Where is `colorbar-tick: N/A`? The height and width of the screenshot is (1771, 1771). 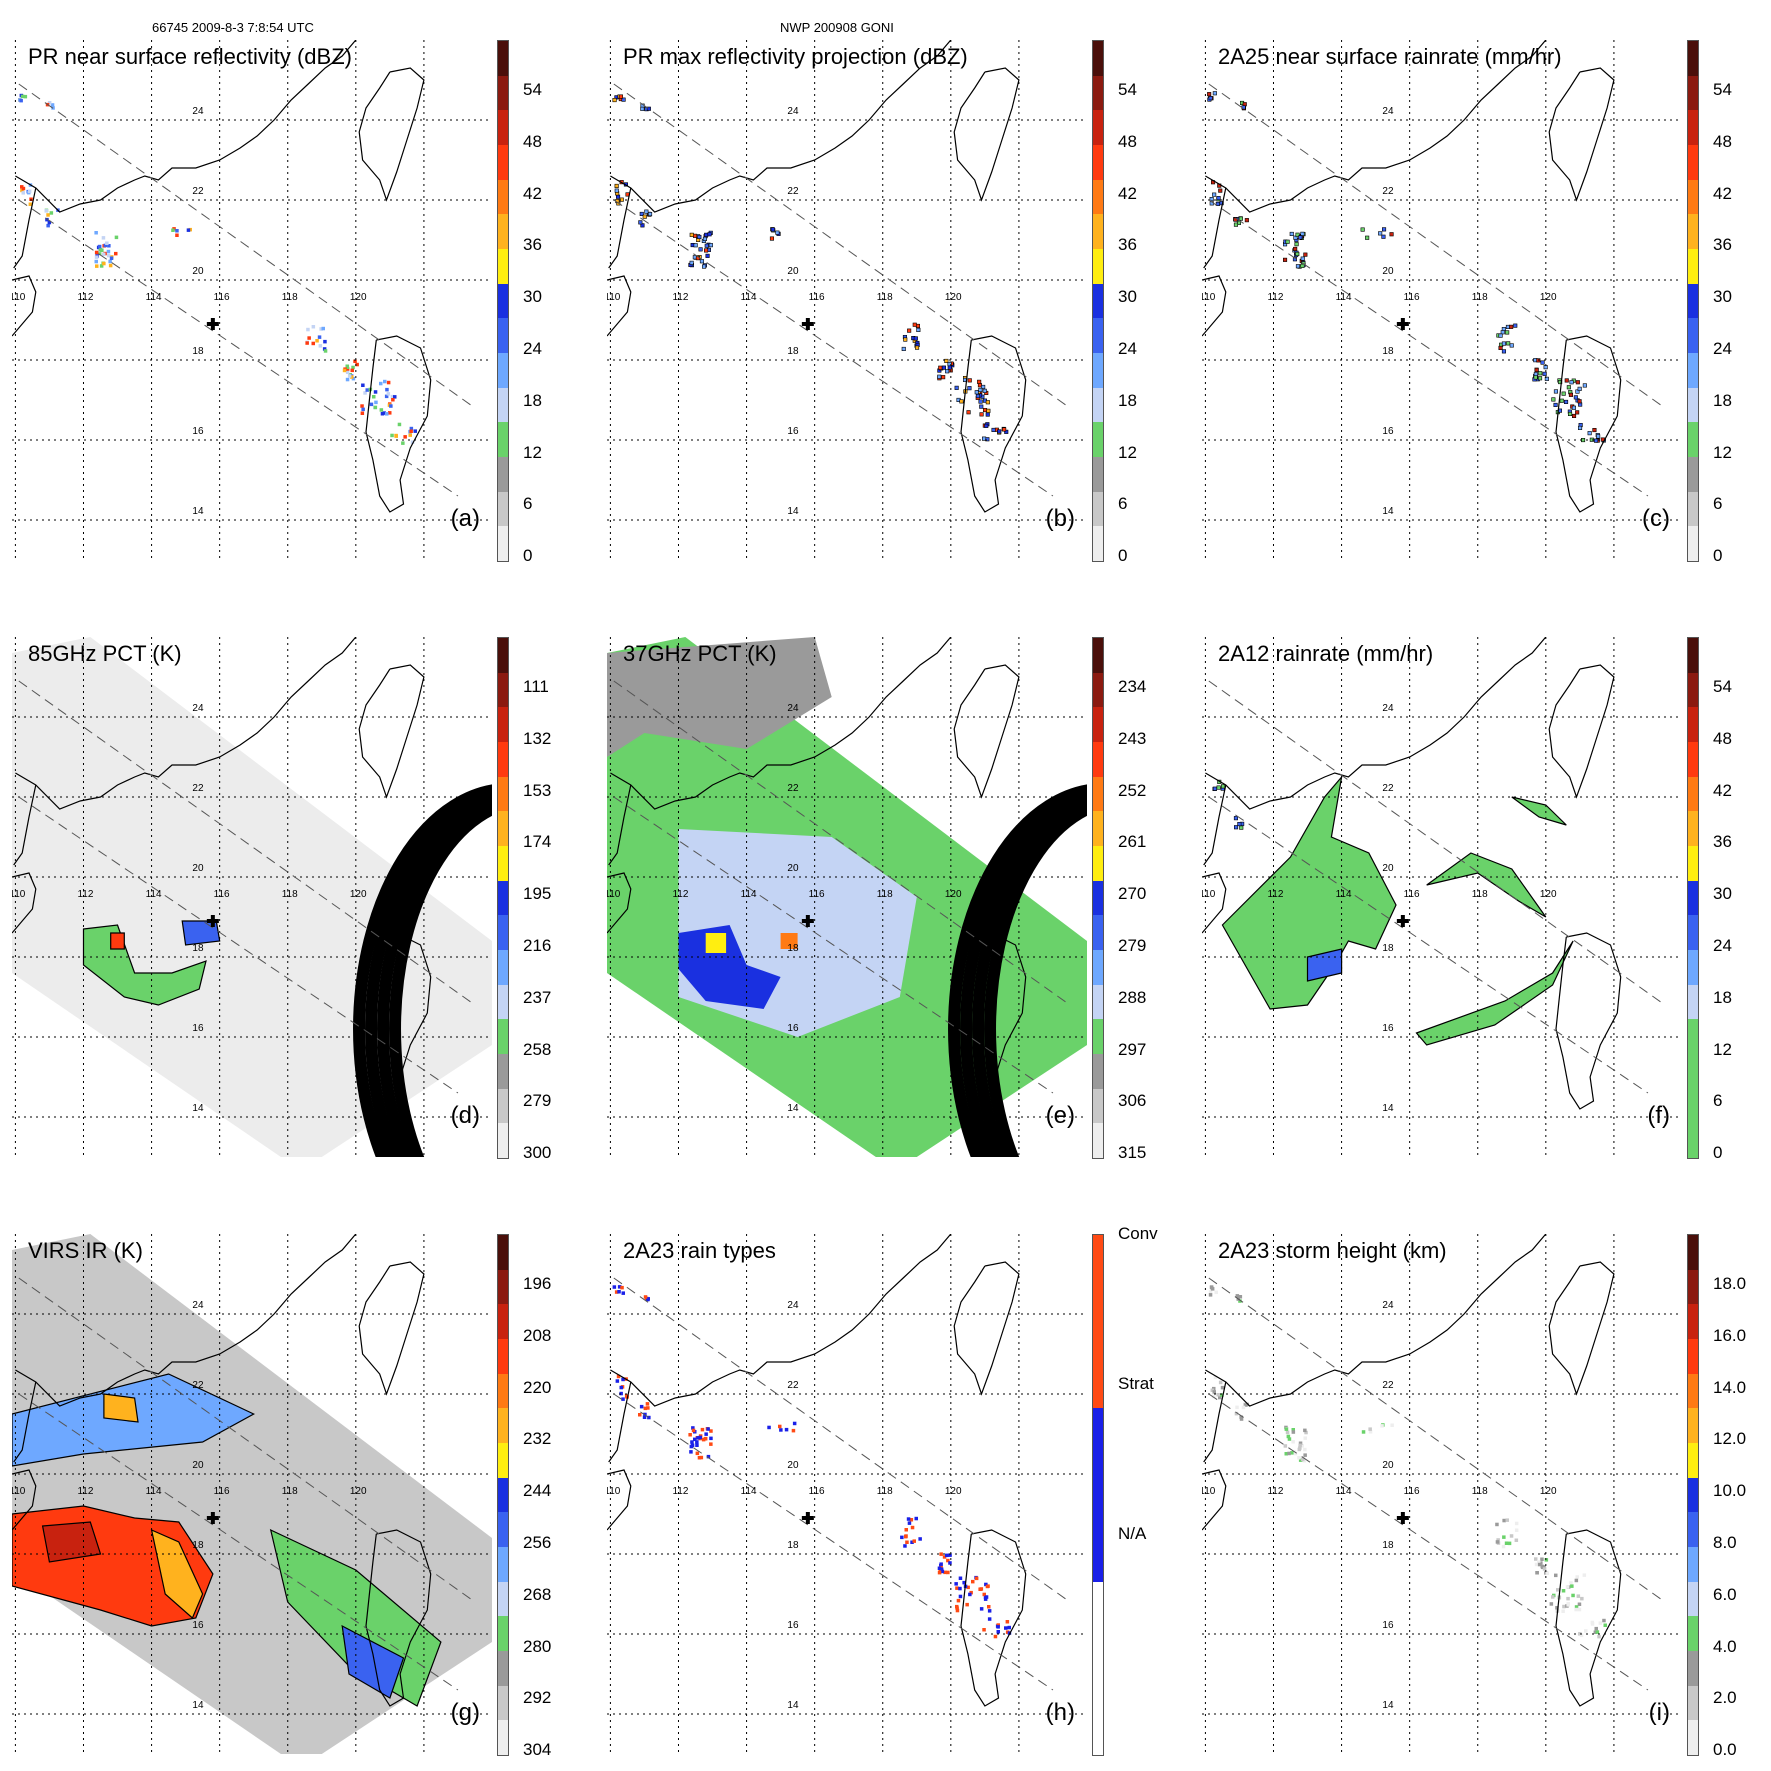 colorbar-tick: N/A is located at coordinates (1132, 1533).